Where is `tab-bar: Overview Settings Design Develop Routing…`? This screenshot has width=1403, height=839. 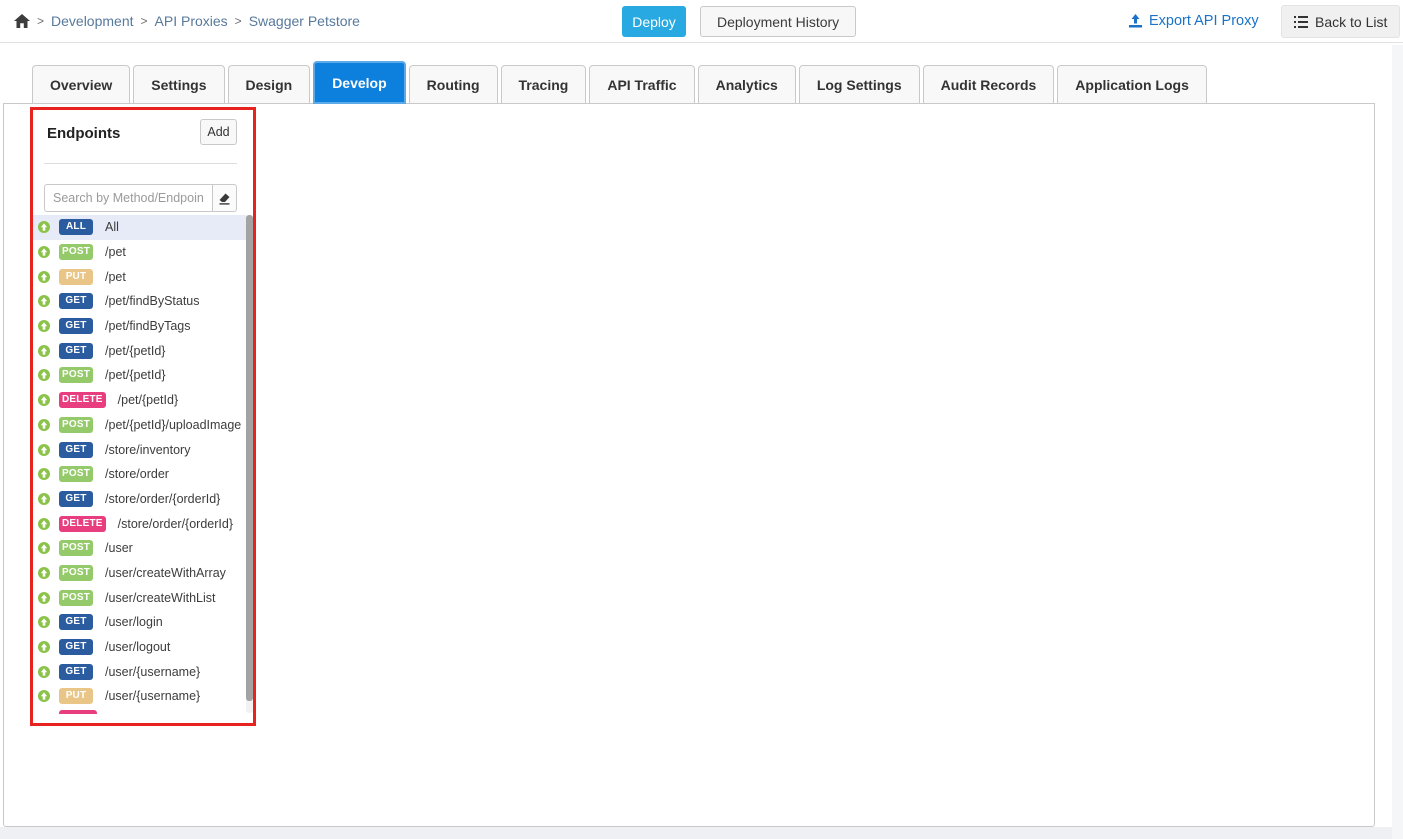 tab-bar: Overview Settings Design Develop Routing… is located at coordinates (619, 82).